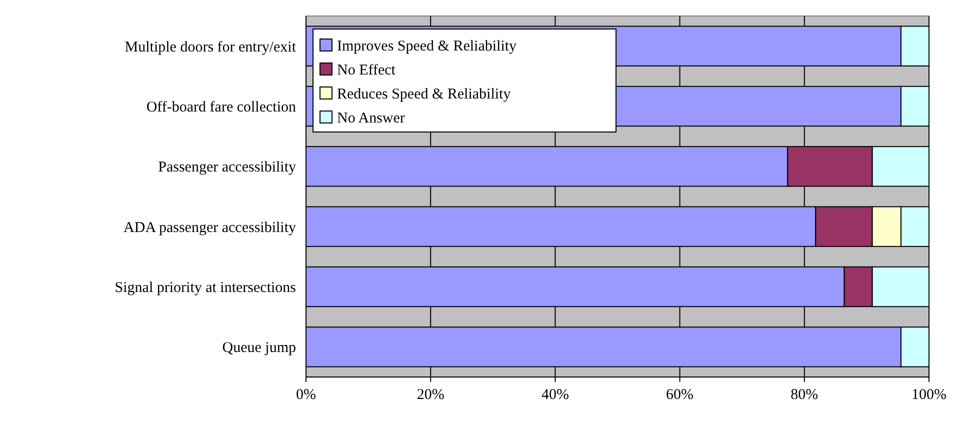 The height and width of the screenshot is (425, 953). I want to click on x-tick-label: 80%, so click(804, 395).